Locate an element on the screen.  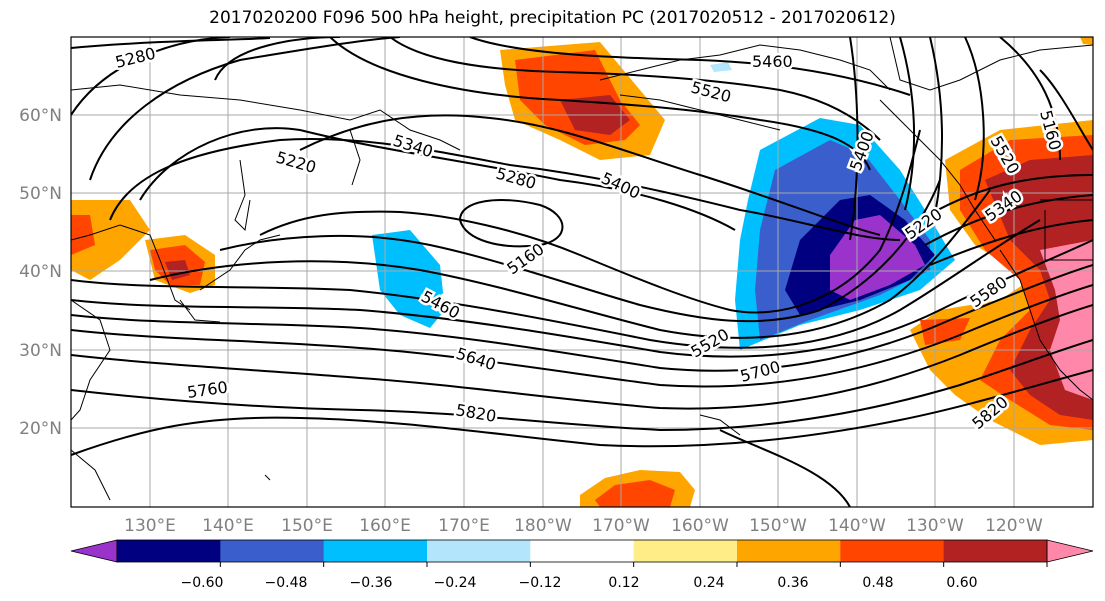
lon-label: 130°E is located at coordinates (150, 526).